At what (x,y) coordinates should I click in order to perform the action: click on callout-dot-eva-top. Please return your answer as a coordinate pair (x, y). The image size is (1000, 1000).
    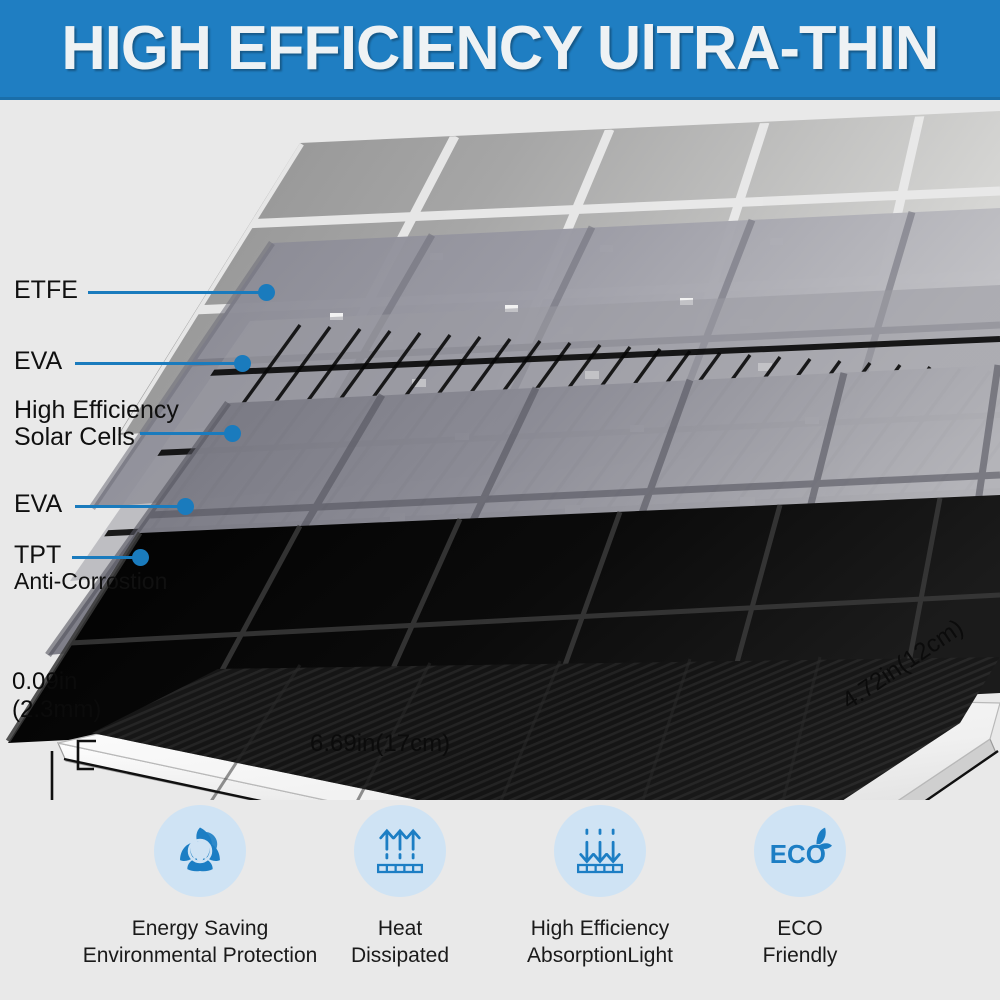
    Looking at the image, I should click on (242, 363).